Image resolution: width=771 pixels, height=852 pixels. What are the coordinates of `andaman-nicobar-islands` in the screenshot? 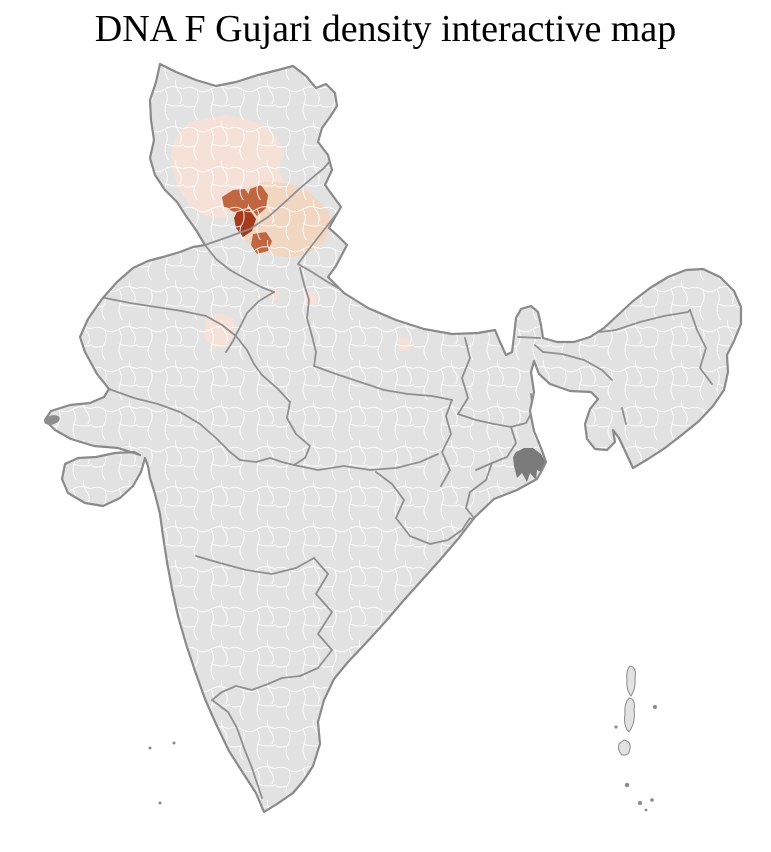 It's located at (635, 738).